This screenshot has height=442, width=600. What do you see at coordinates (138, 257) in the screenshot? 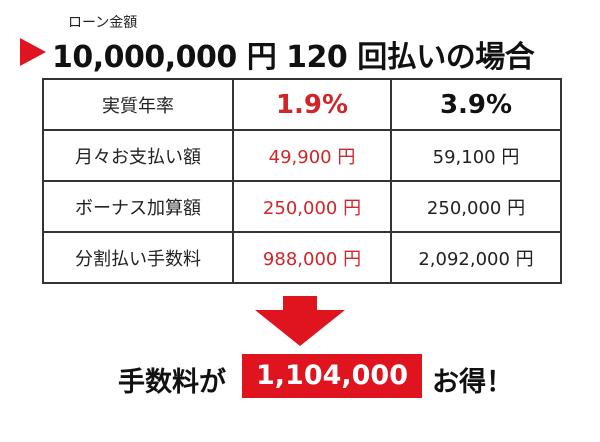
I see `table-cell: 分割払い手数料` at bounding box center [138, 257].